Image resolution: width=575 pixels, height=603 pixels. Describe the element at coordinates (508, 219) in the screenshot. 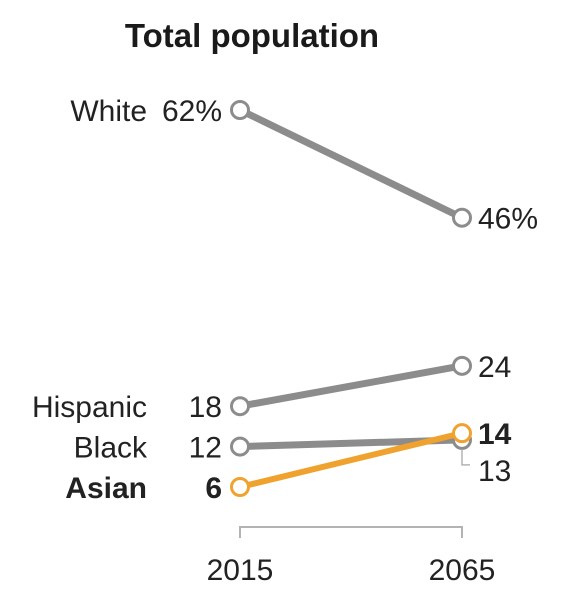

I see `end-value-white: 46%` at that location.